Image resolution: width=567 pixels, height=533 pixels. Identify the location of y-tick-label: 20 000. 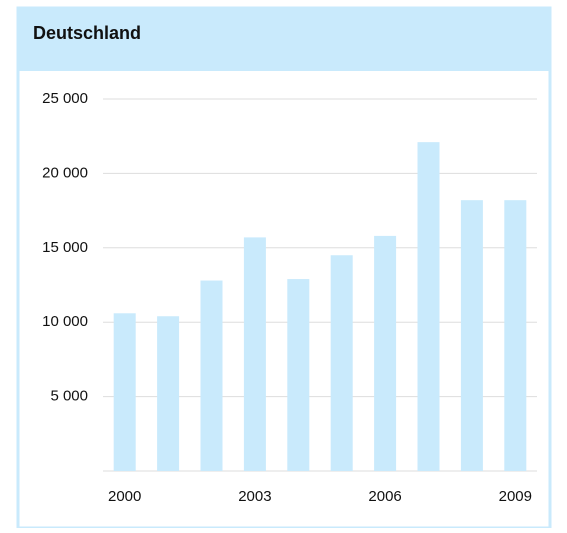
(65, 172).